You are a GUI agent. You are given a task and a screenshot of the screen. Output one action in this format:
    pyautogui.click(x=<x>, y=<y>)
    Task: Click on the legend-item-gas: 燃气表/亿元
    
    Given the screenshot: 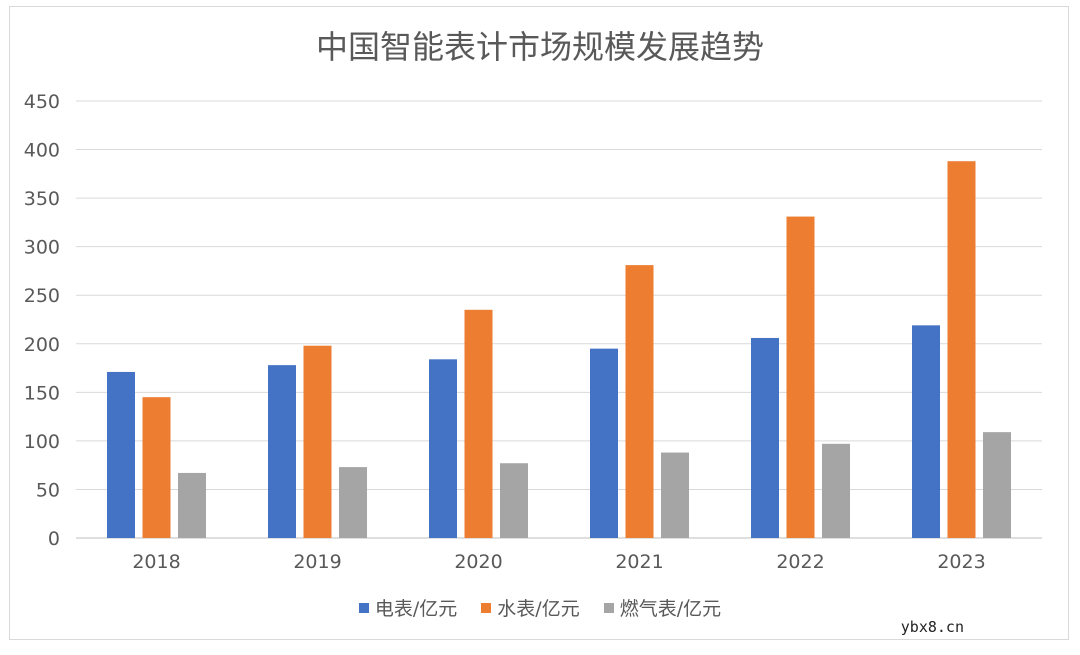 What is the action you would take?
    pyautogui.click(x=662, y=607)
    